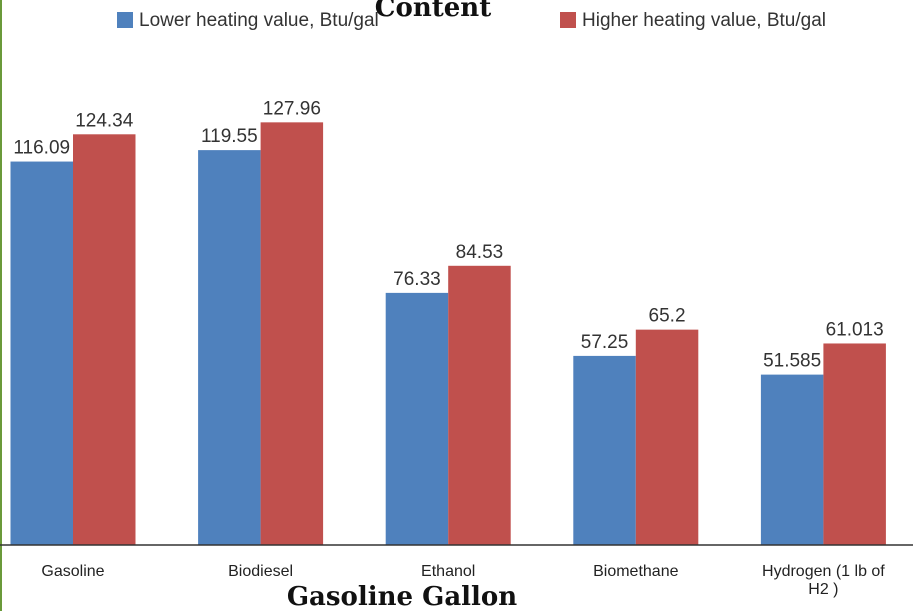 The width and height of the screenshot is (913, 611). What do you see at coordinates (41, 148) in the screenshot?
I see `data-label: 116.09` at bounding box center [41, 148].